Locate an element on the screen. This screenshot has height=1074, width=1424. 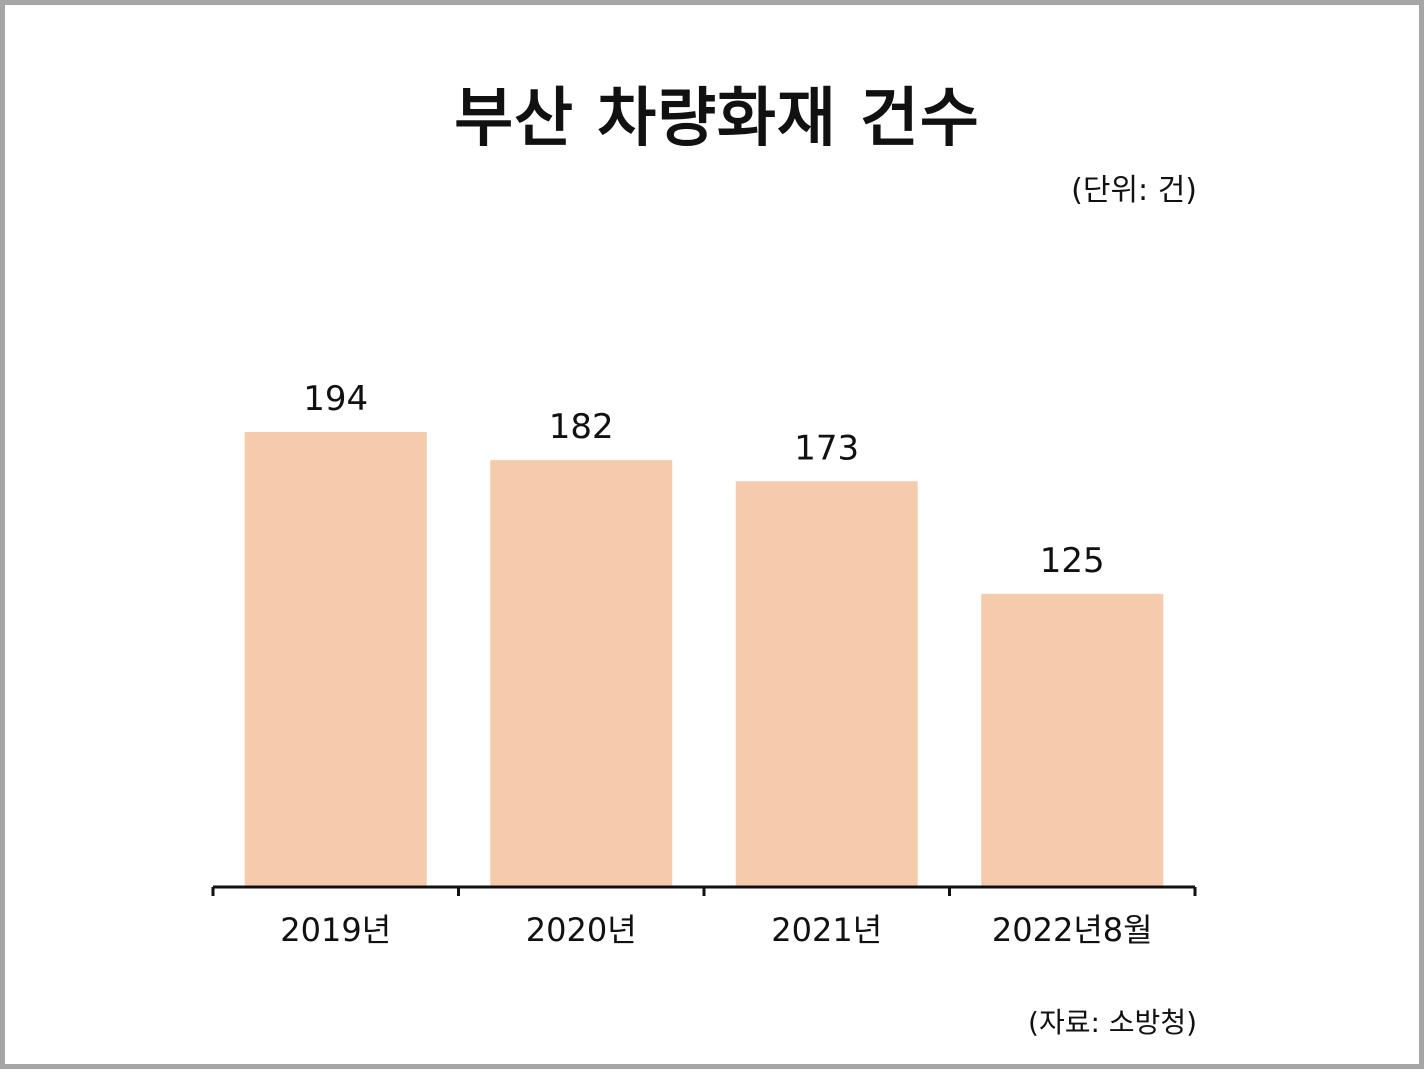
x-axis is located at coordinates (704, 890).